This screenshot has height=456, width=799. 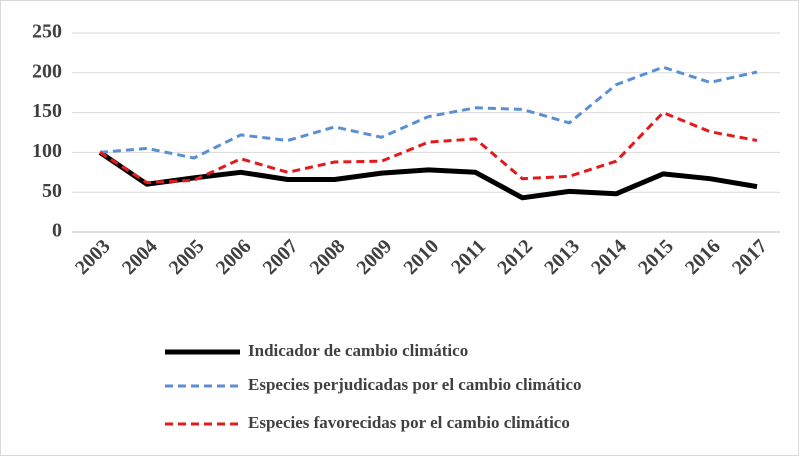 I want to click on y-tick-label: 150, so click(x=47, y=111).